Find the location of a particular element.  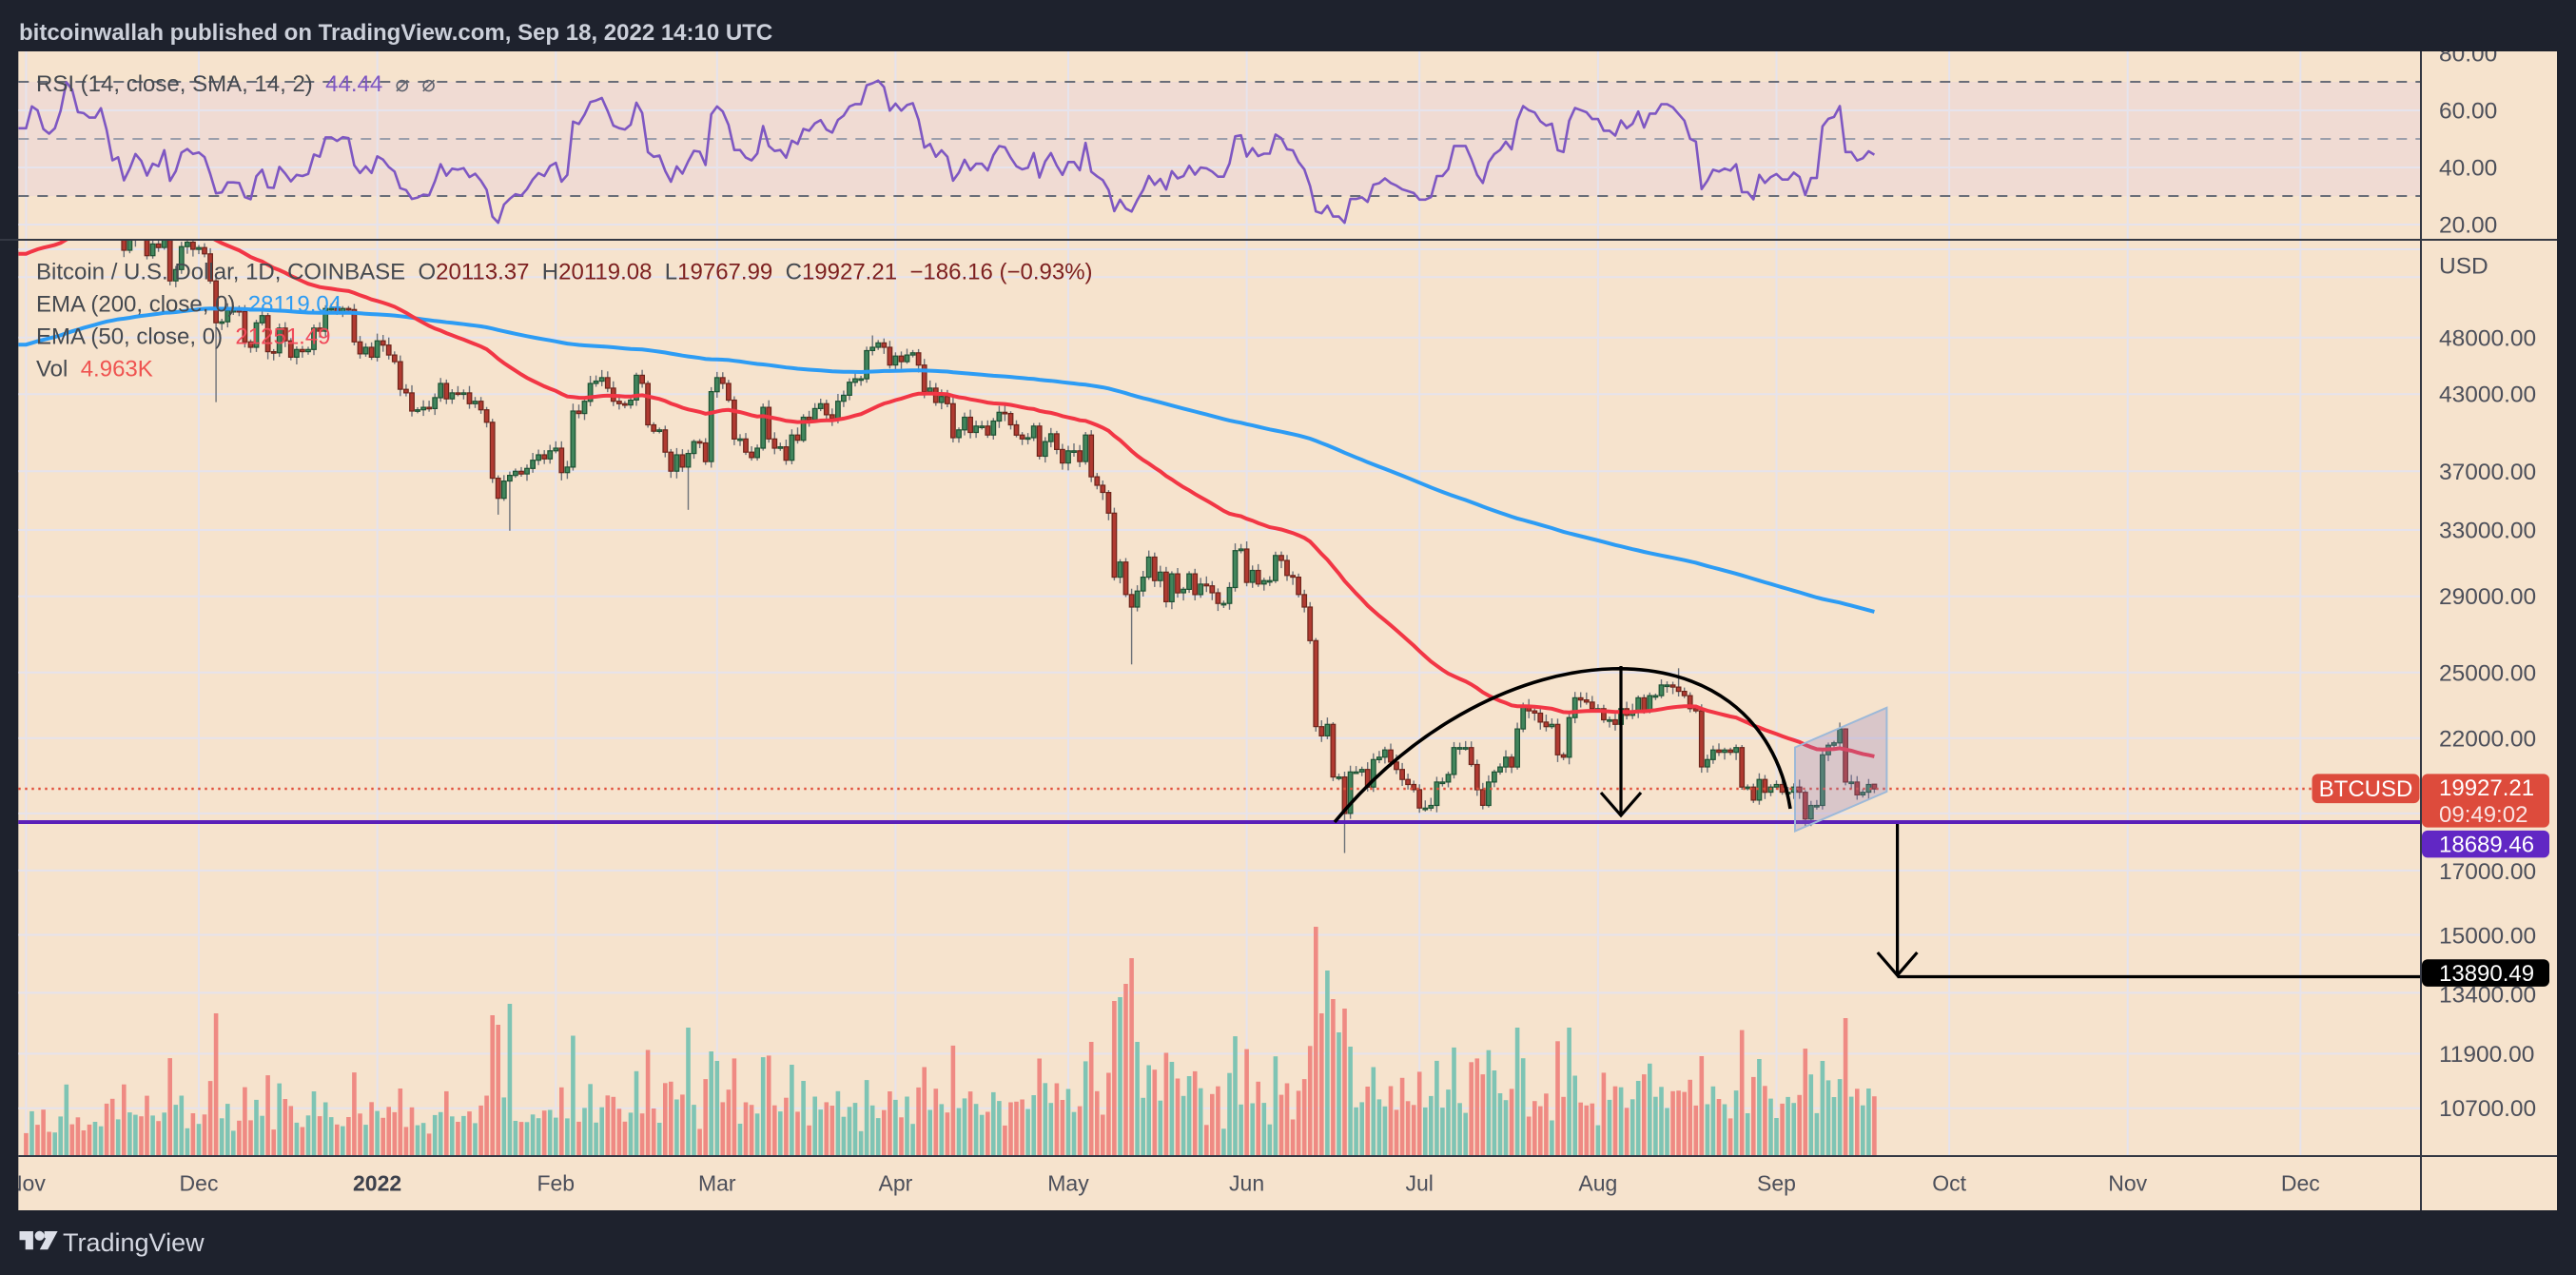

svg-text: May is located at coordinates (1068, 1184).